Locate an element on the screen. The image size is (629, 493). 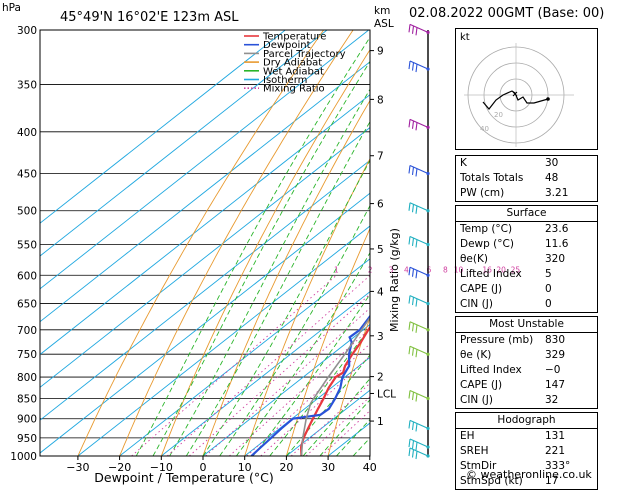
index-key: Totals Totals is located at coordinates (491, 178).